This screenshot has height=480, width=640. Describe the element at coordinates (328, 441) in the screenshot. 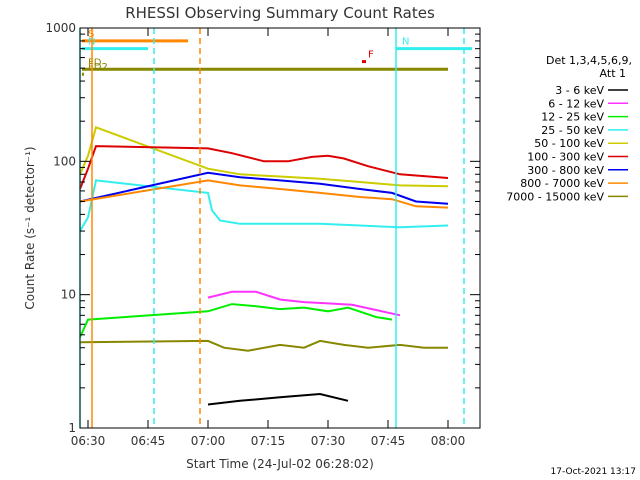

I see `x-tick-label: 07:30` at that location.